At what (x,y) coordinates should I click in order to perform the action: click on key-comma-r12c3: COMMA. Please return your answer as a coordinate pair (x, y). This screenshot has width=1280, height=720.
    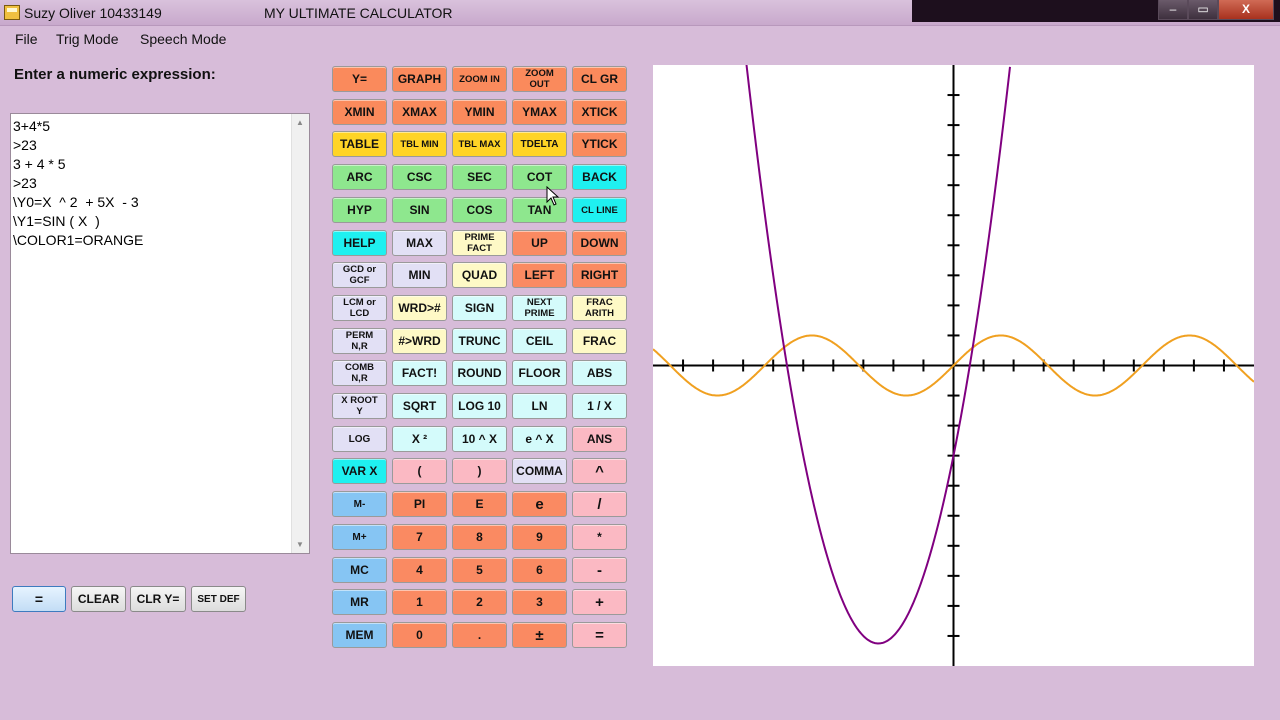
    Looking at the image, I should click on (539, 471).